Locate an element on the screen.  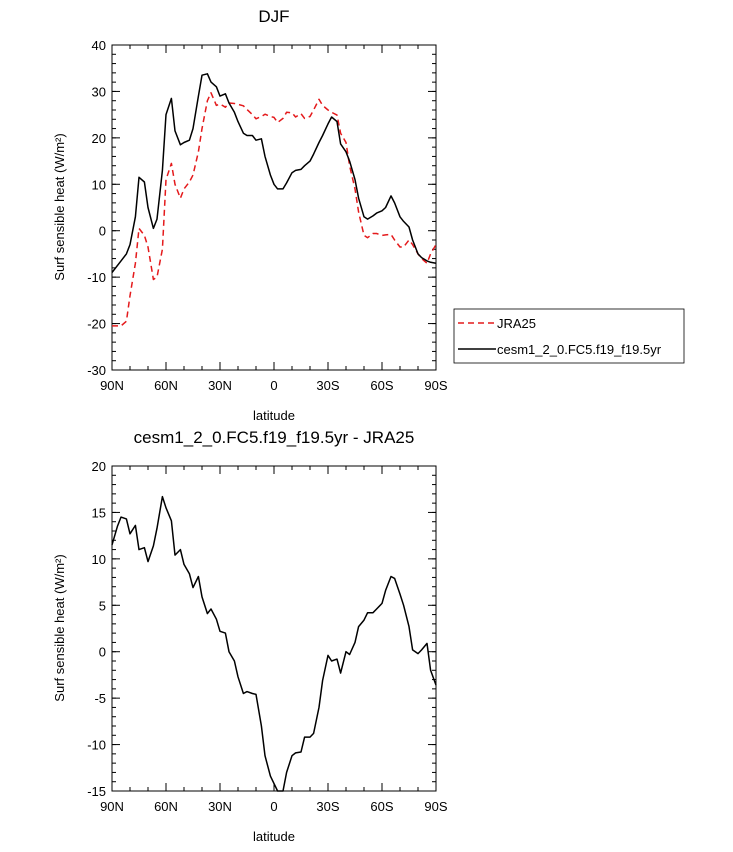
legend-box is located at coordinates (569, 336).